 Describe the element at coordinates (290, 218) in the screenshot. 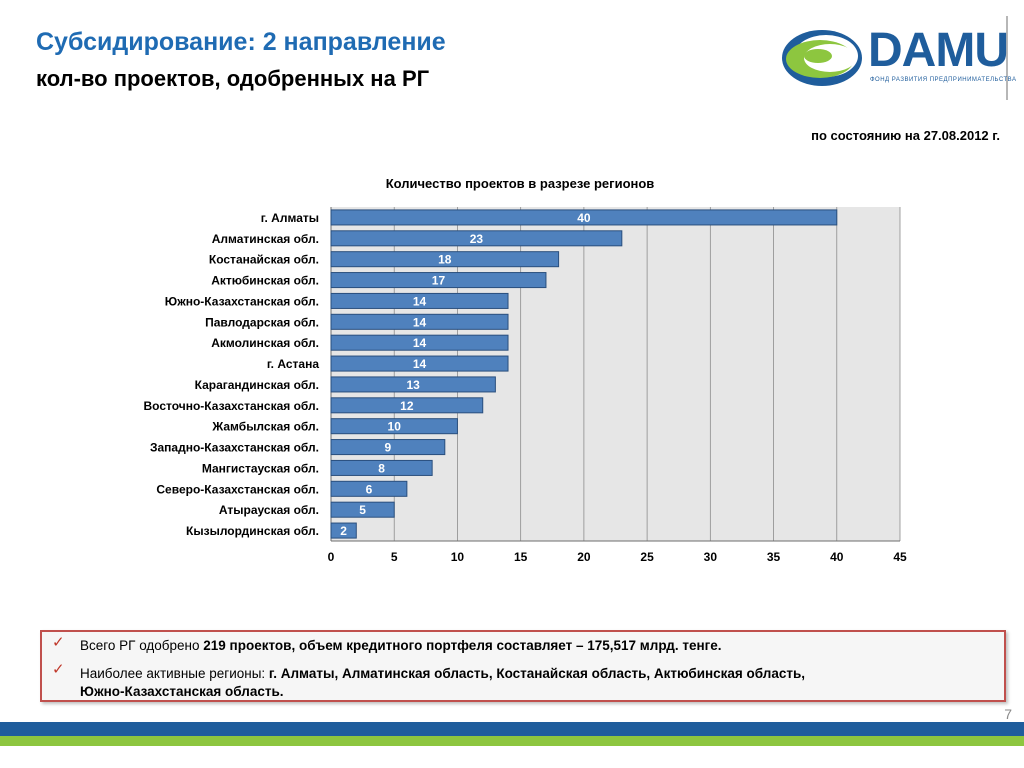

I see `category-label: г. Алматы` at that location.